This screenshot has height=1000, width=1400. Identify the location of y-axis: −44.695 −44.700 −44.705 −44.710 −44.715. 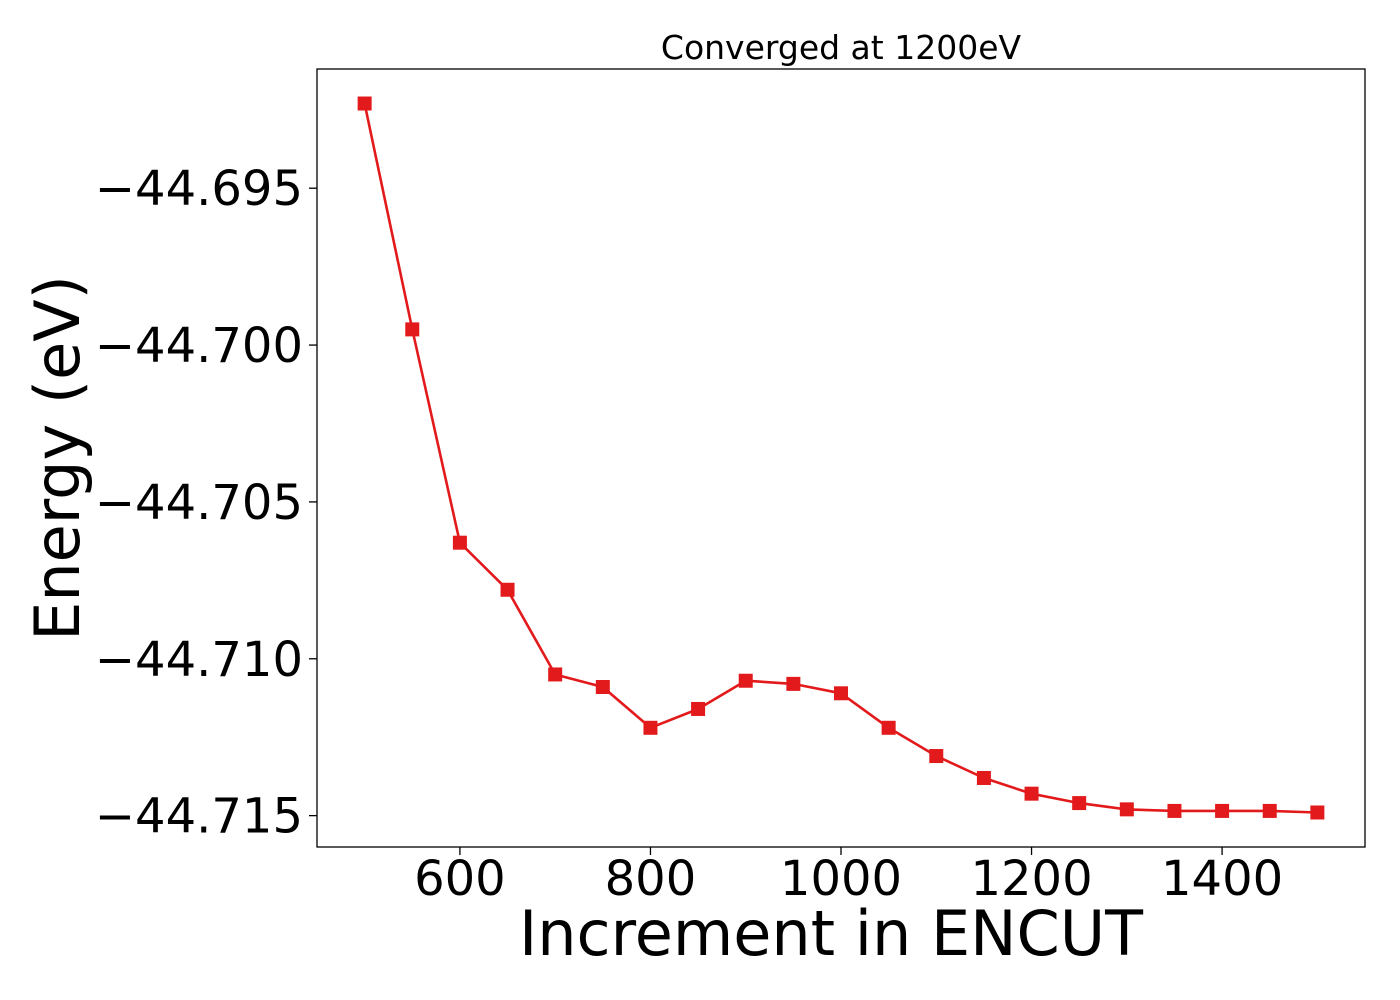
(206, 503).